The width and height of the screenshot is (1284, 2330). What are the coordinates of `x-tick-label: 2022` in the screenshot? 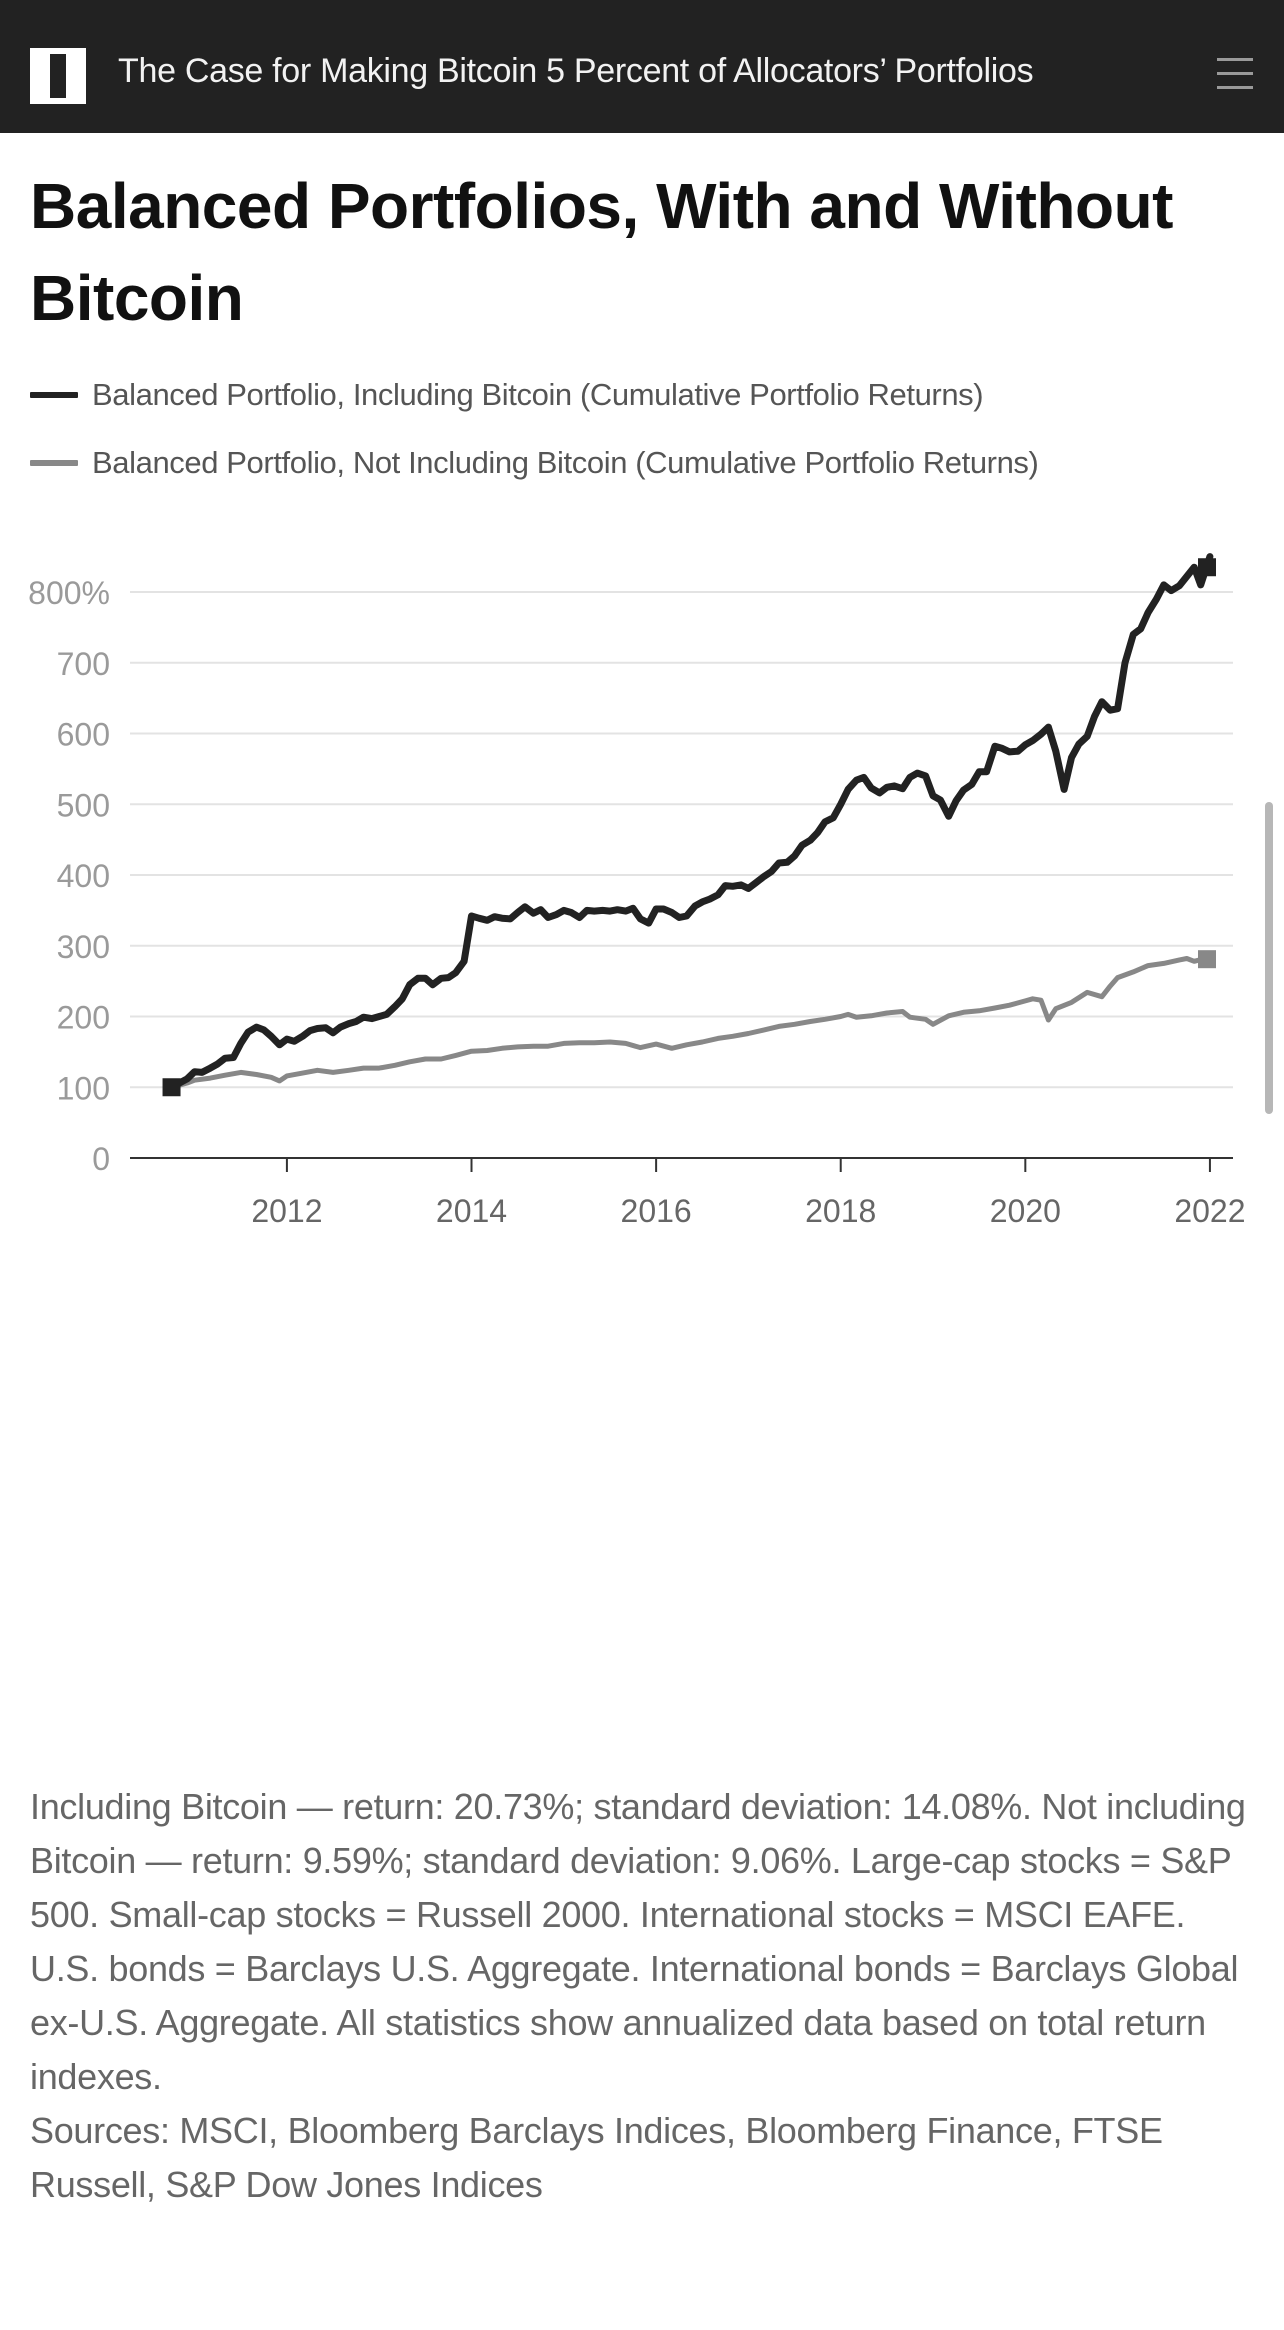 It's located at (1209, 1211).